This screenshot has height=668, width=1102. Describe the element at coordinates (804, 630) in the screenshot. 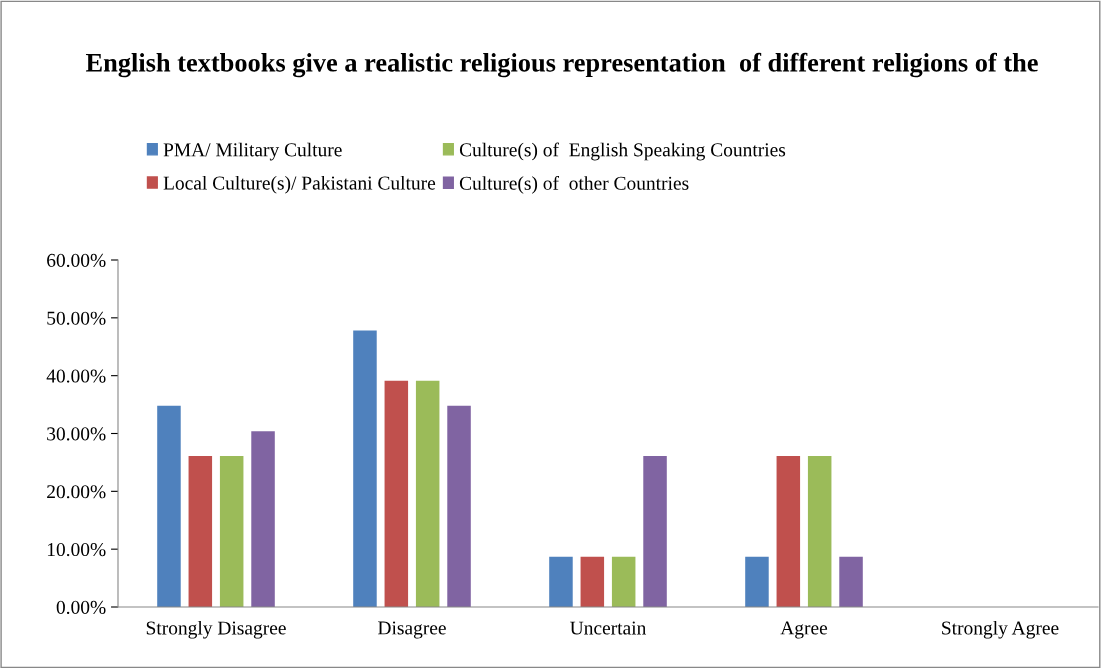

I see `x-tick-label: Agree` at that location.